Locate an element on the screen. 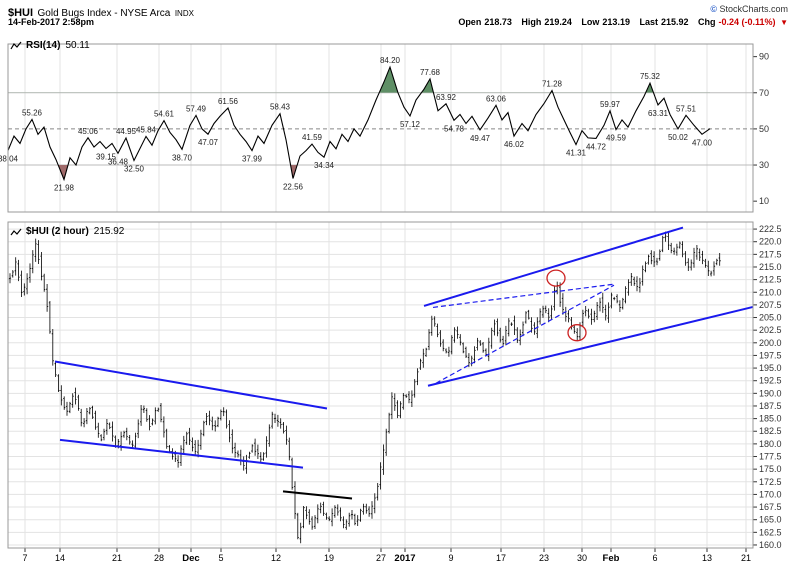  svg-text: 39.15 is located at coordinates (106, 157).